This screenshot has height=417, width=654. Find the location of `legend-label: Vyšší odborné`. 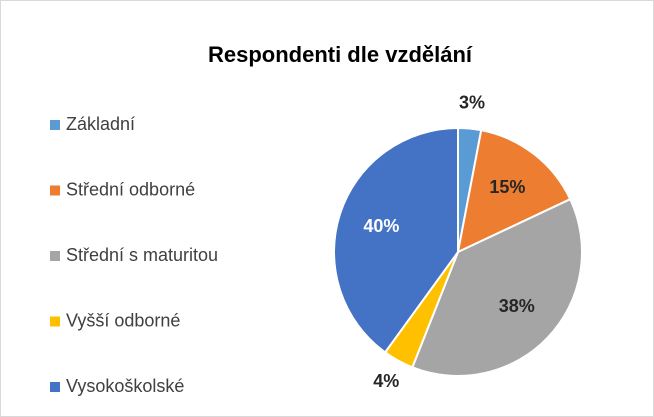

legend-label: Vyšší odborné is located at coordinates (123, 320).